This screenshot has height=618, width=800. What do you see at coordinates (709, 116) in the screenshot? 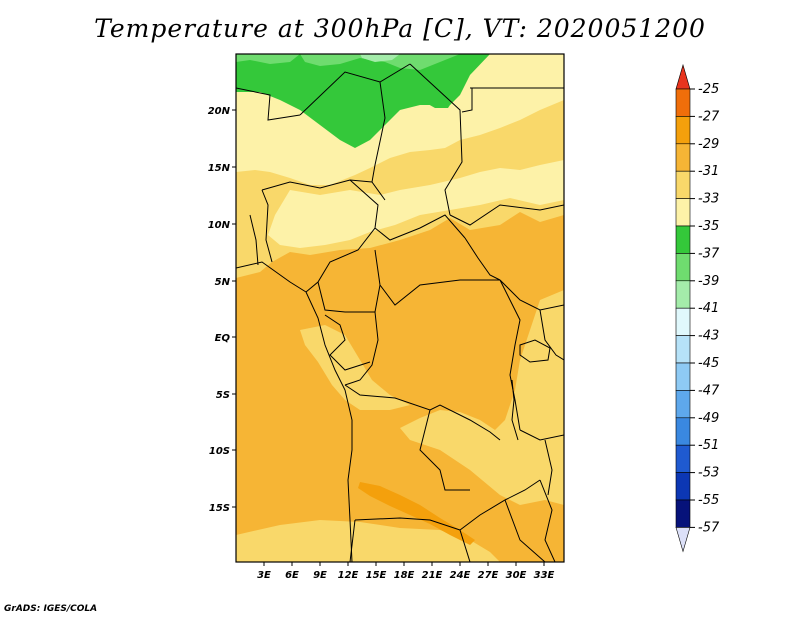
I see `colorbar-label: -27` at bounding box center [709, 116].